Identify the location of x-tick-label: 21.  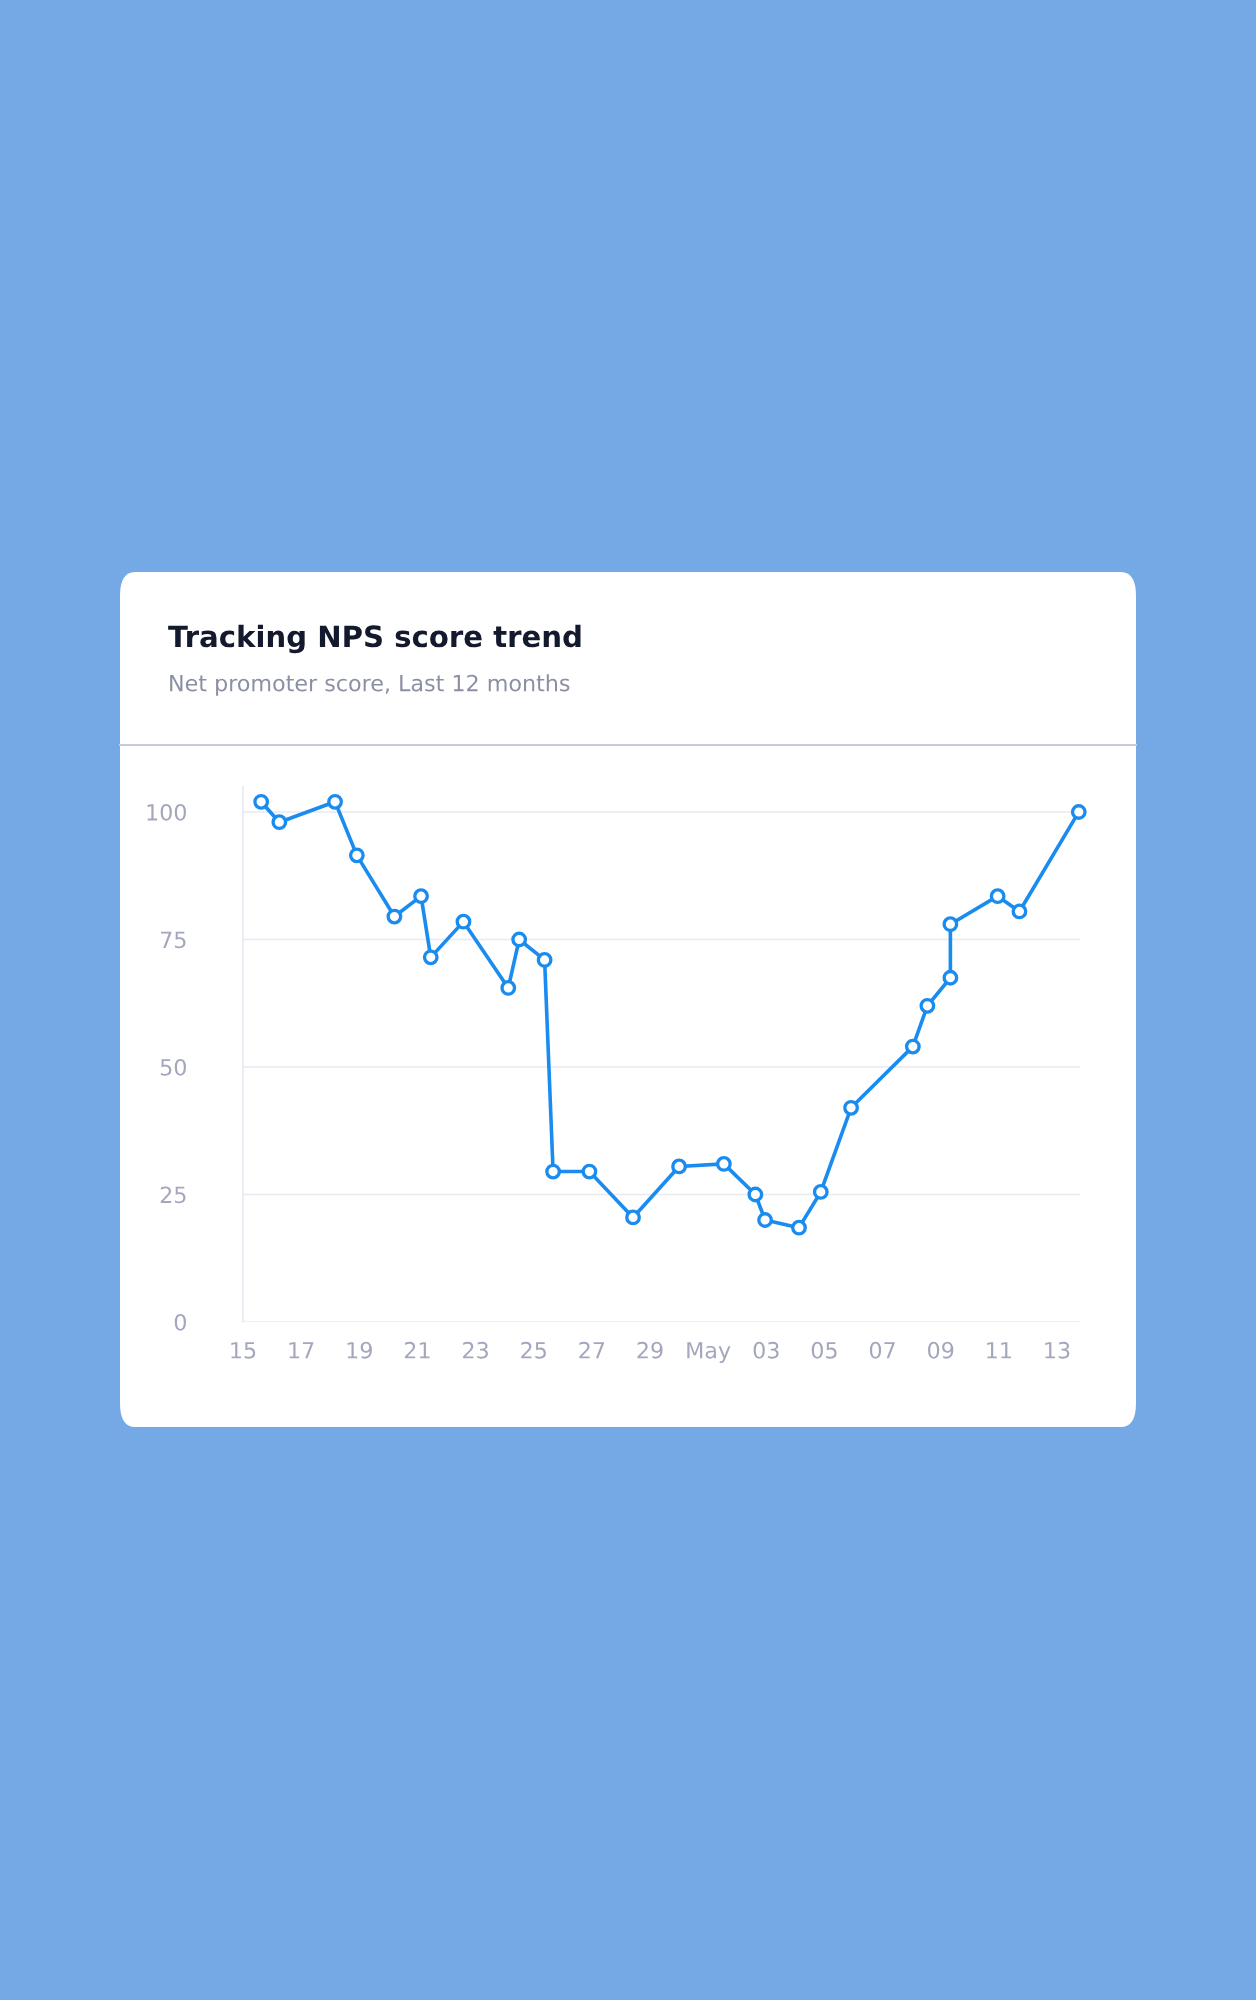
(417, 1350).